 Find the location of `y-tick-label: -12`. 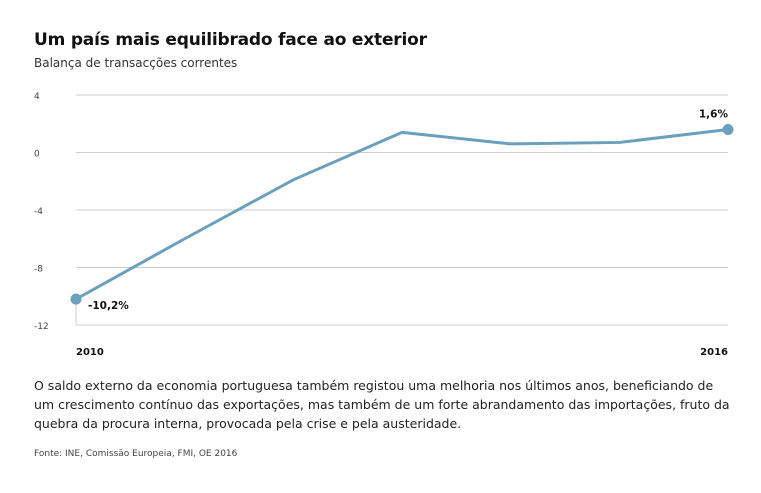

y-tick-label: -12 is located at coordinates (41, 327).